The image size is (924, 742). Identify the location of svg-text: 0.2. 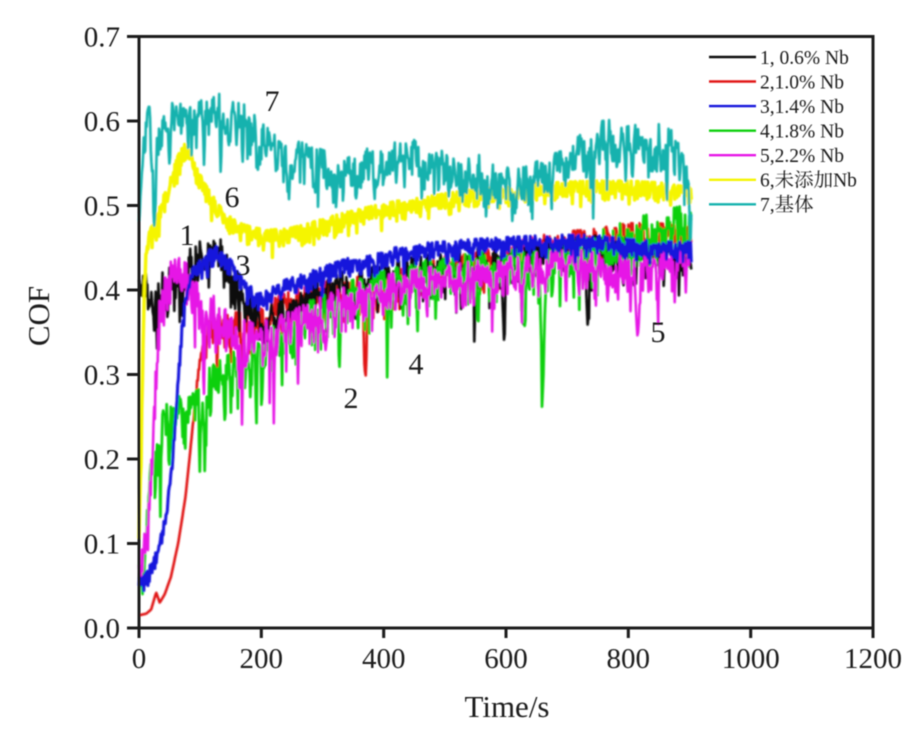
(102, 460).